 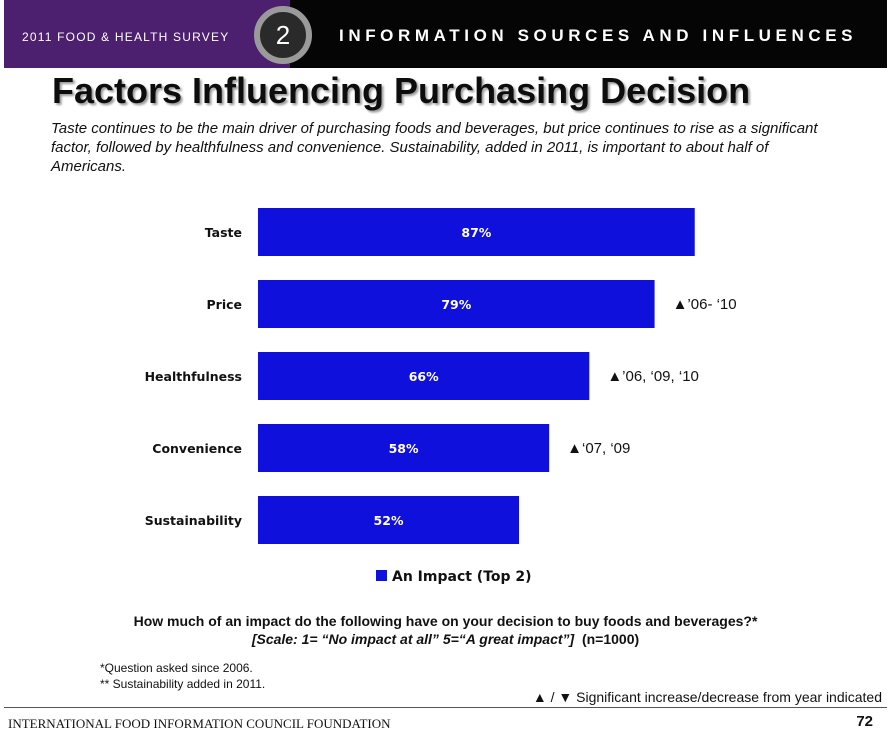 What do you see at coordinates (610, 639) in the screenshot?
I see `sample-size: (n=1000)` at bounding box center [610, 639].